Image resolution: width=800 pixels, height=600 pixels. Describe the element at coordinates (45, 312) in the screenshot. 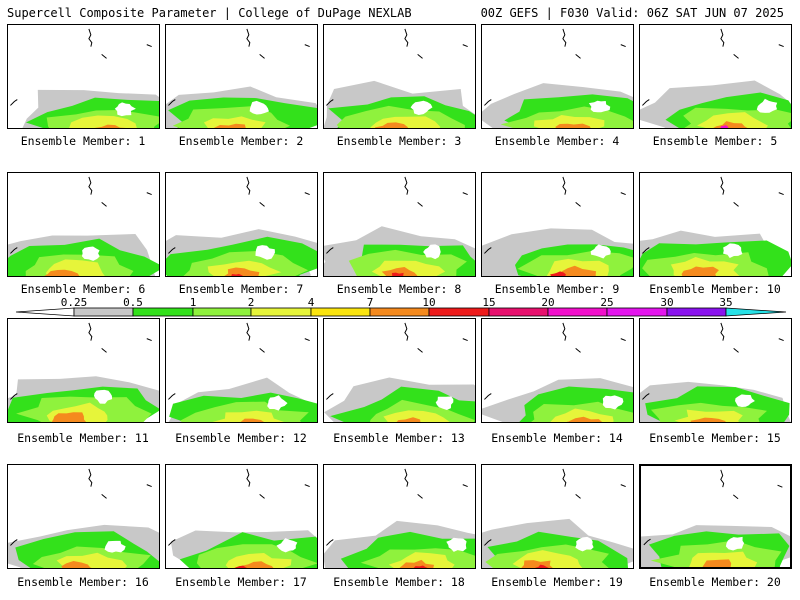

I see `scale-arrow-low` at that location.